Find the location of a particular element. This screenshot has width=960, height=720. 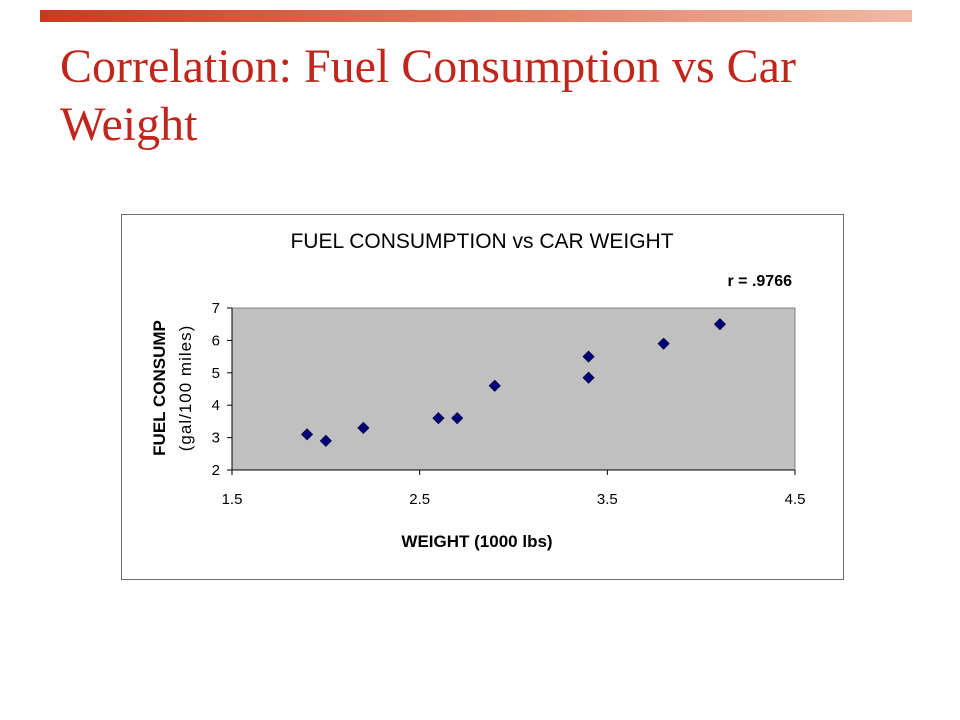

y-tick-label: 4 is located at coordinates (216, 405).